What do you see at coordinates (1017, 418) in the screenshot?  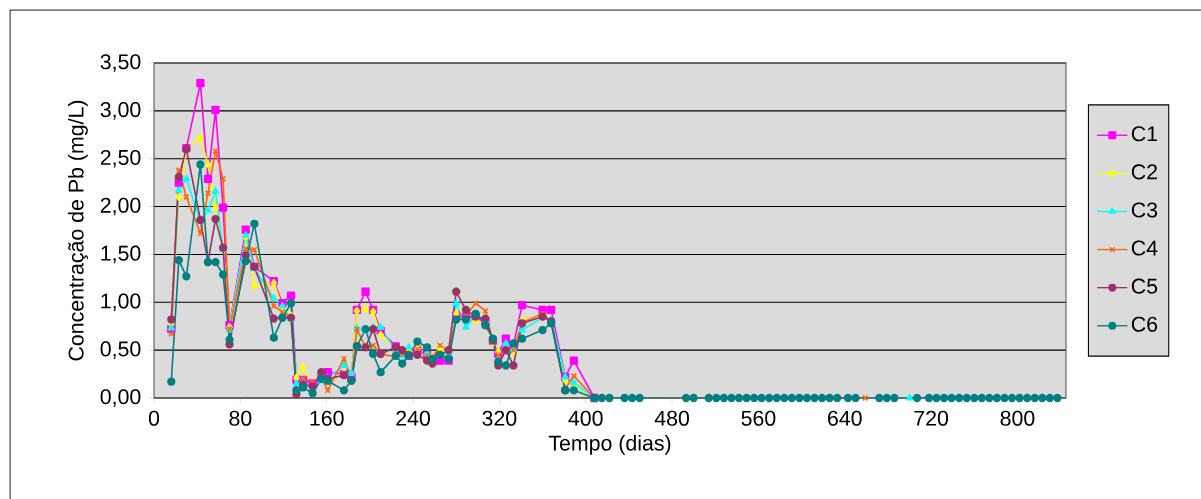 I see `x-tick-label: 800` at bounding box center [1017, 418].